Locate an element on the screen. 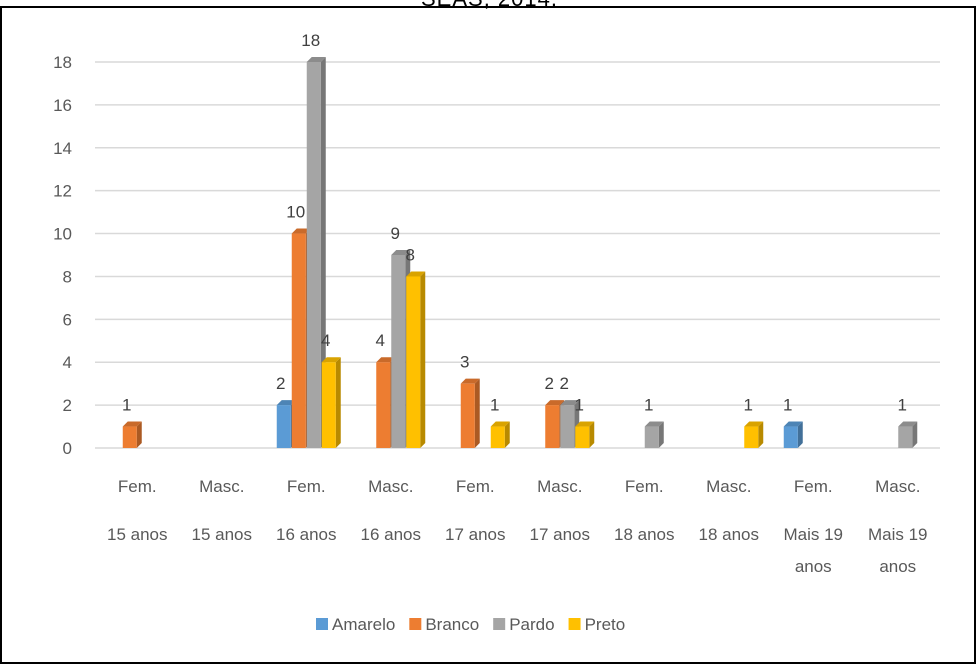  legend-item-branco: Branco is located at coordinates (444, 624).